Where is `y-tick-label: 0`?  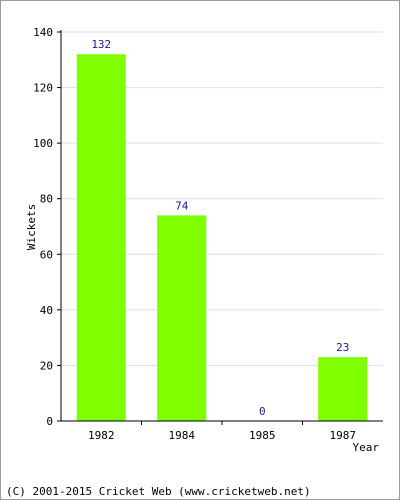 y-tick-label: 0 is located at coordinates (49, 421).